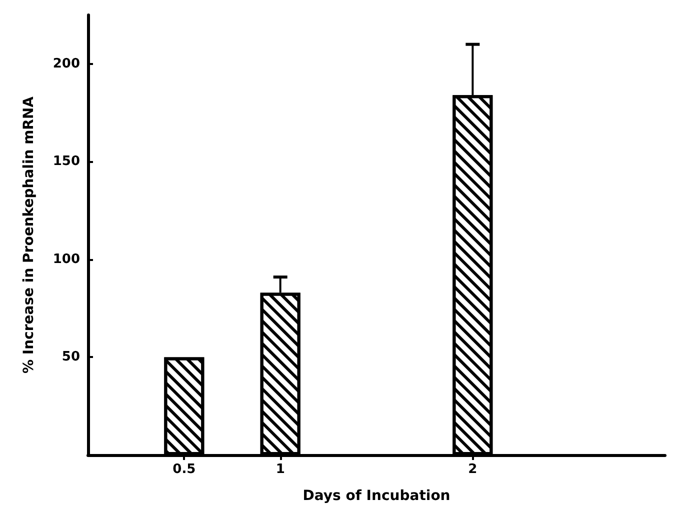 This screenshot has width=677, height=512. Describe the element at coordinates (66, 259) in the screenshot. I see `y-tick-label: 100` at that location.